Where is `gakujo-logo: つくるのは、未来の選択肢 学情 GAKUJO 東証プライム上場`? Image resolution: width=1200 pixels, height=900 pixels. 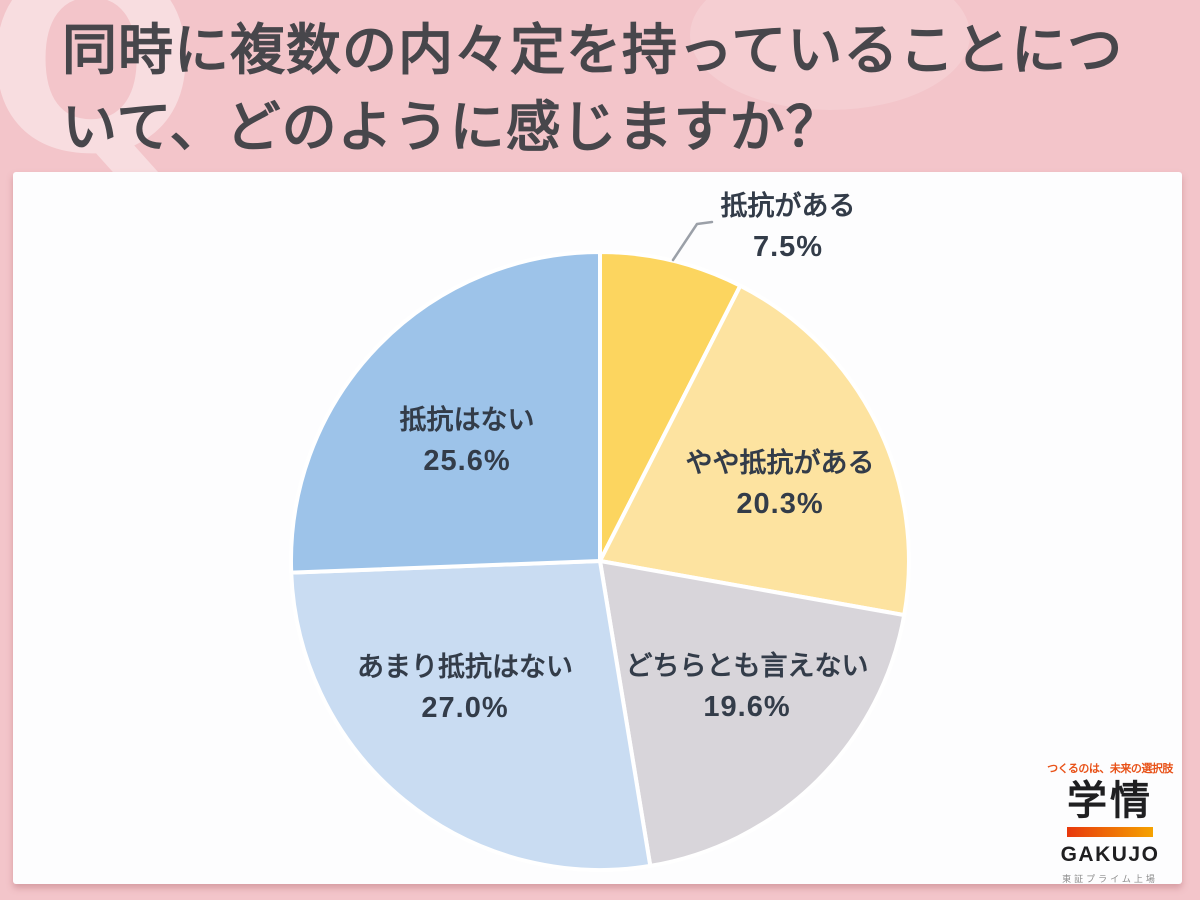
gakujo-logo: つくるのは、未来の選択肢 学情 GAKUJO 東証プライム上場 is located at coordinates (1110, 822).